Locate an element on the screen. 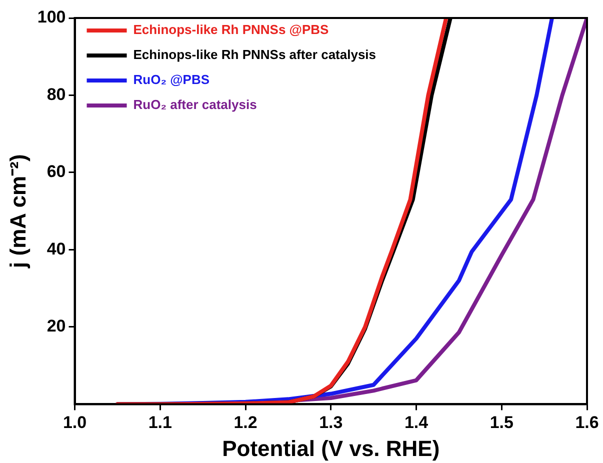  y-tick-label: 20 is located at coordinates (56, 326).